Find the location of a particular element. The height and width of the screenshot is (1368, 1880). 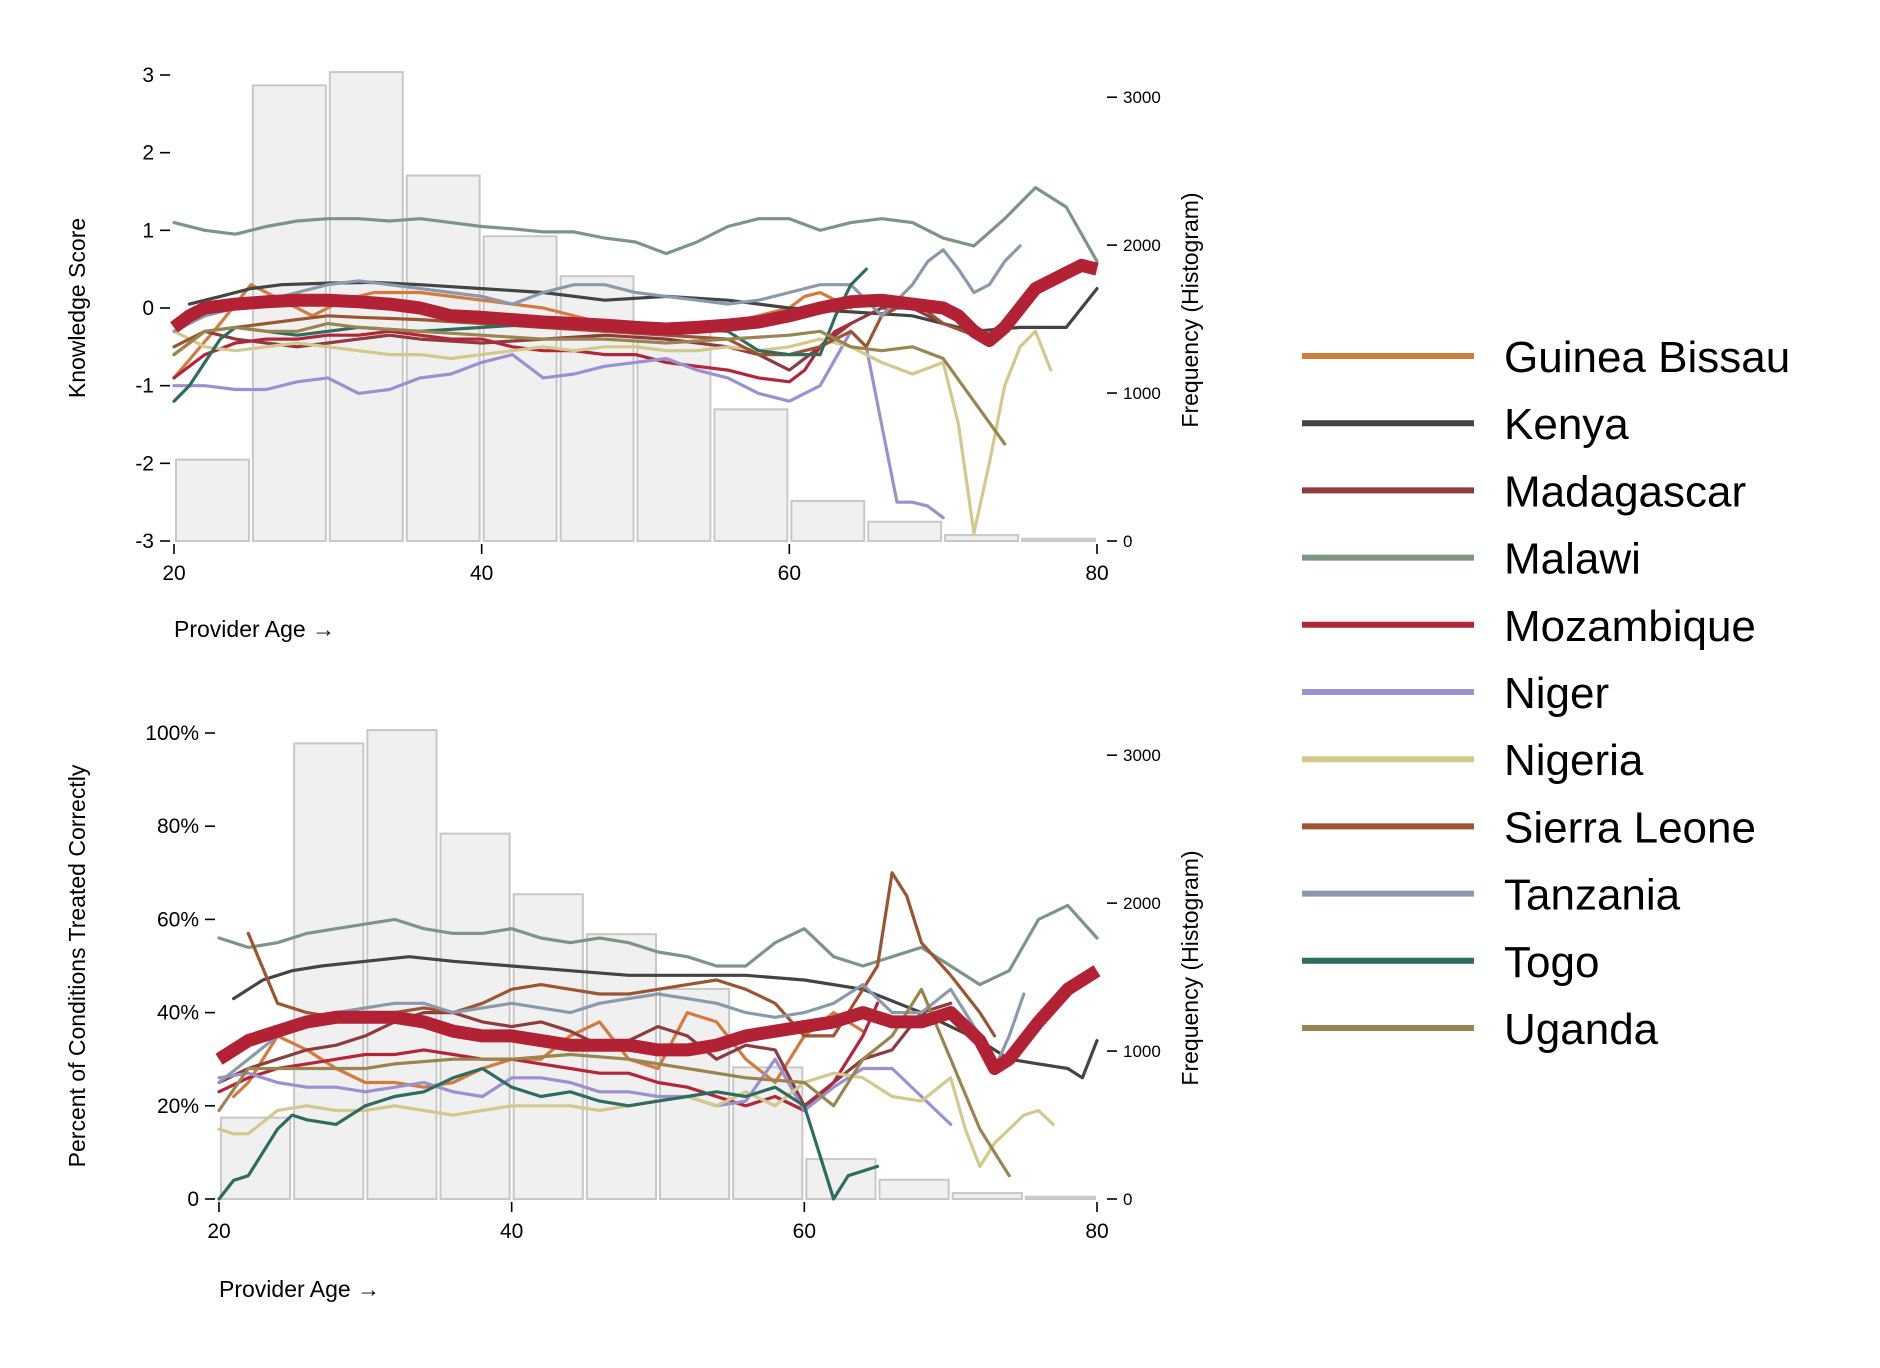

legend-label: Sierra Leone is located at coordinates (1630, 827).